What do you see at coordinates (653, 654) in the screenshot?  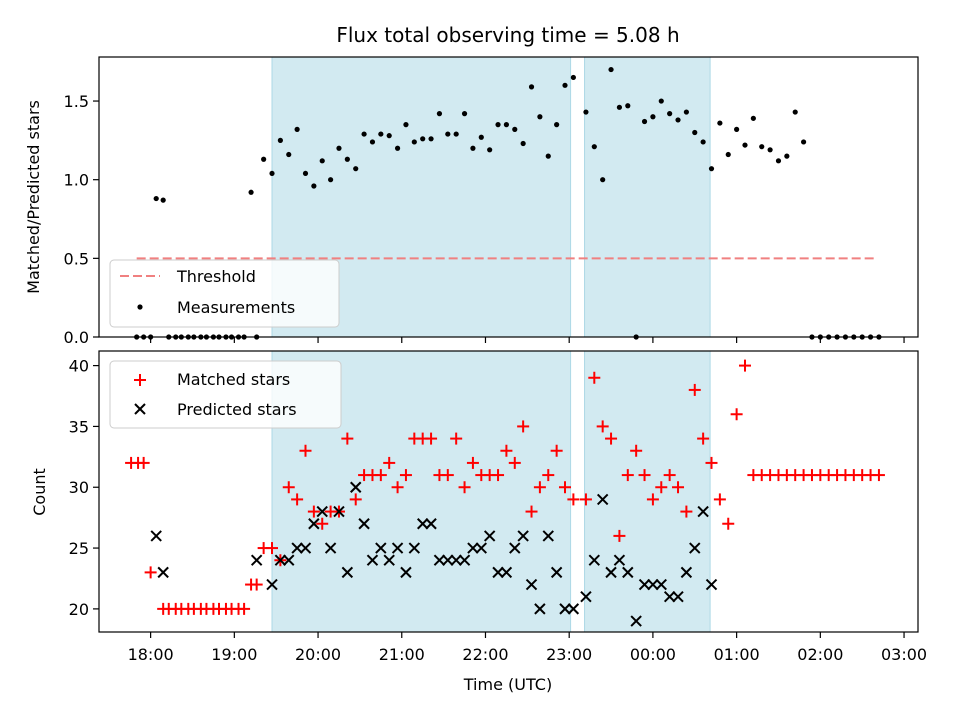 I see `time-x-tick-label: 00:00` at bounding box center [653, 654].